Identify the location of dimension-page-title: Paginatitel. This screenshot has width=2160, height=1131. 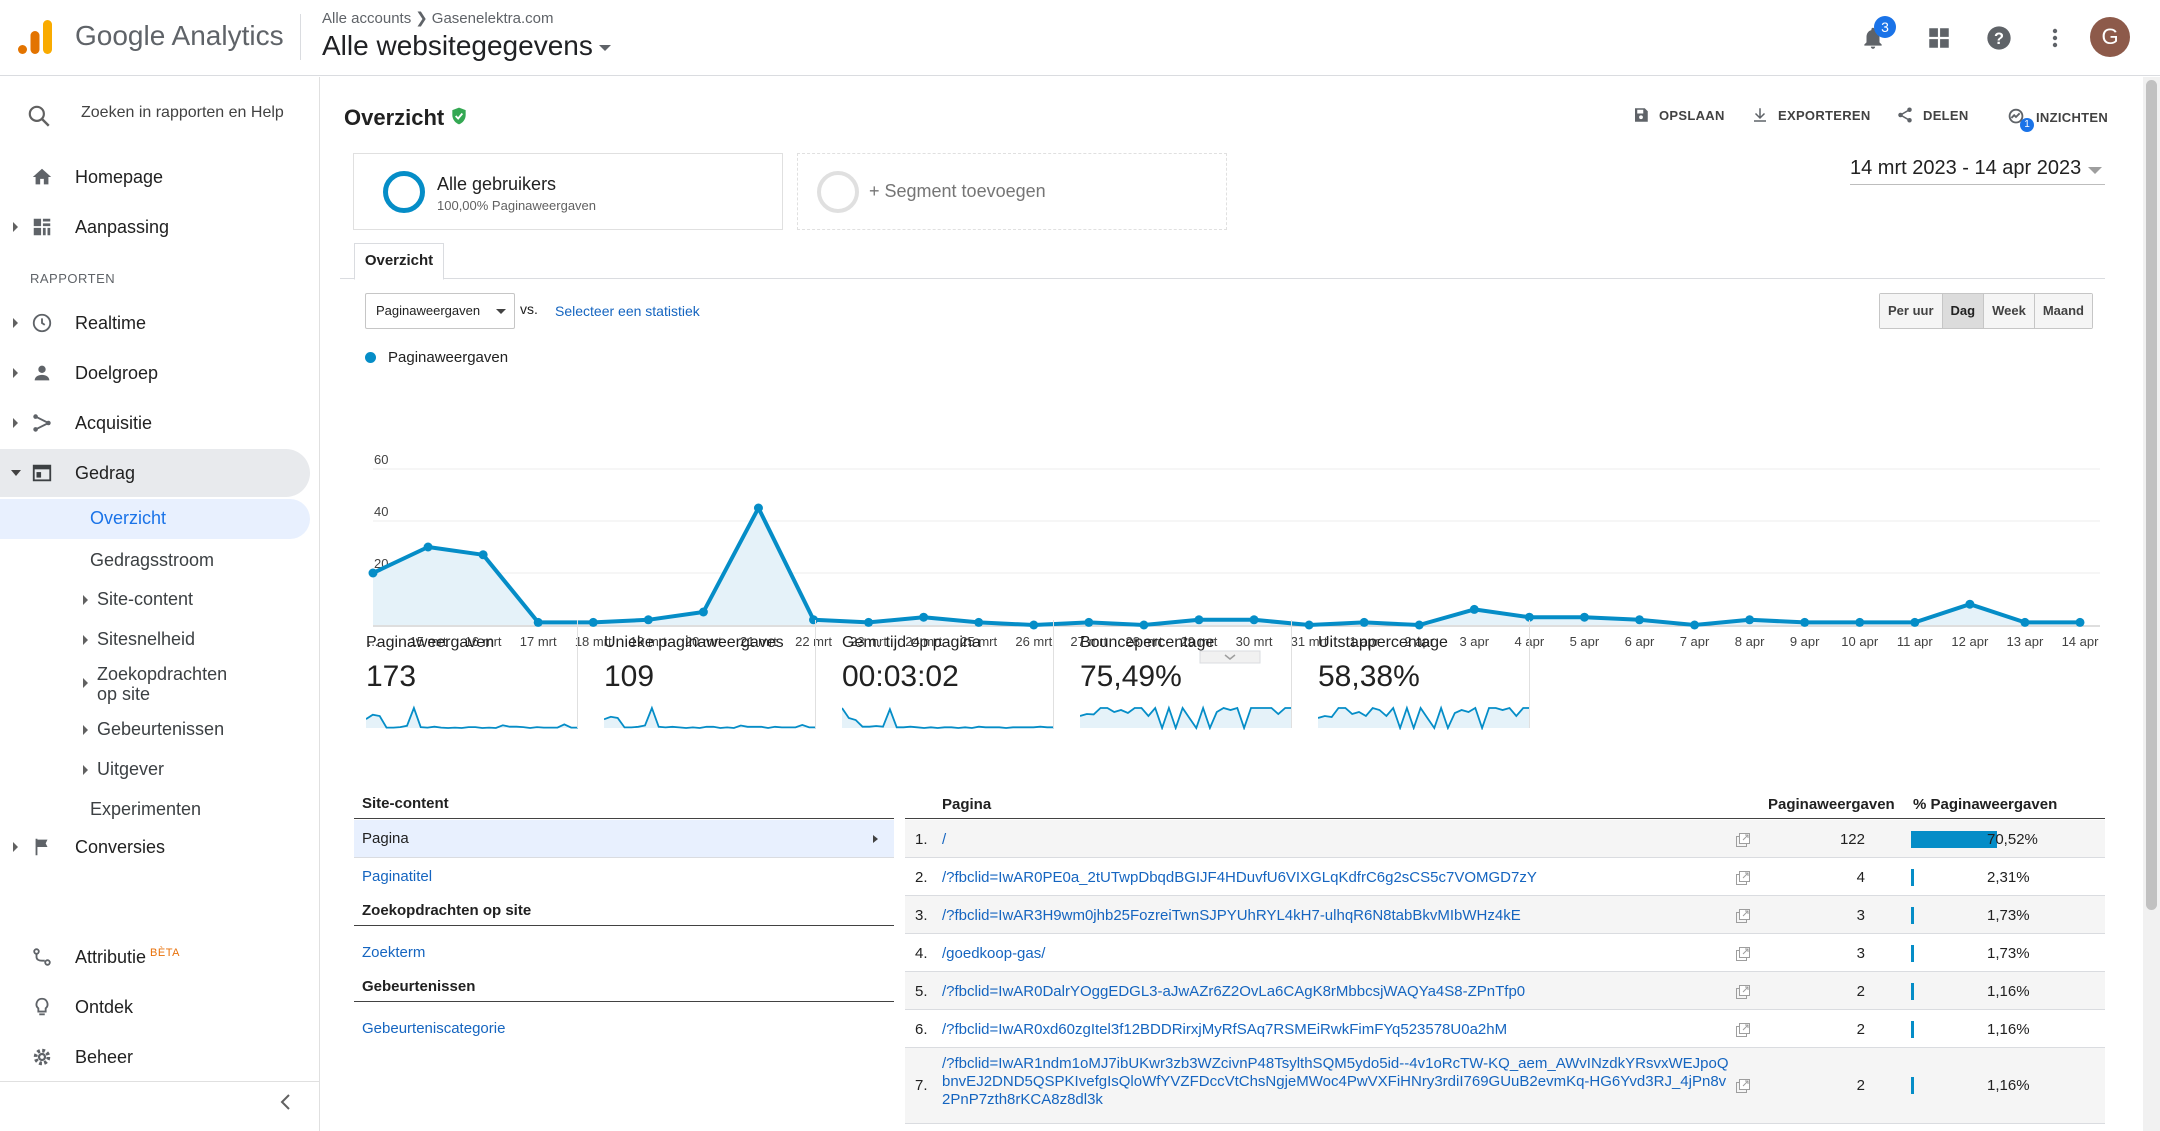
(397, 876).